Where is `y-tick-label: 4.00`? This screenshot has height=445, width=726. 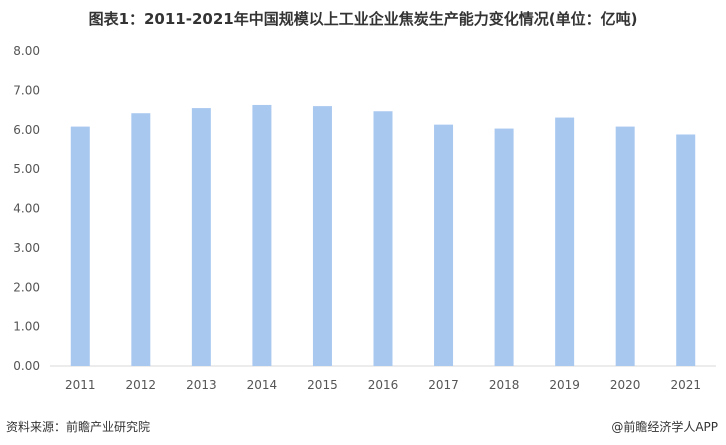 y-tick-label: 4.00 is located at coordinates (26, 209).